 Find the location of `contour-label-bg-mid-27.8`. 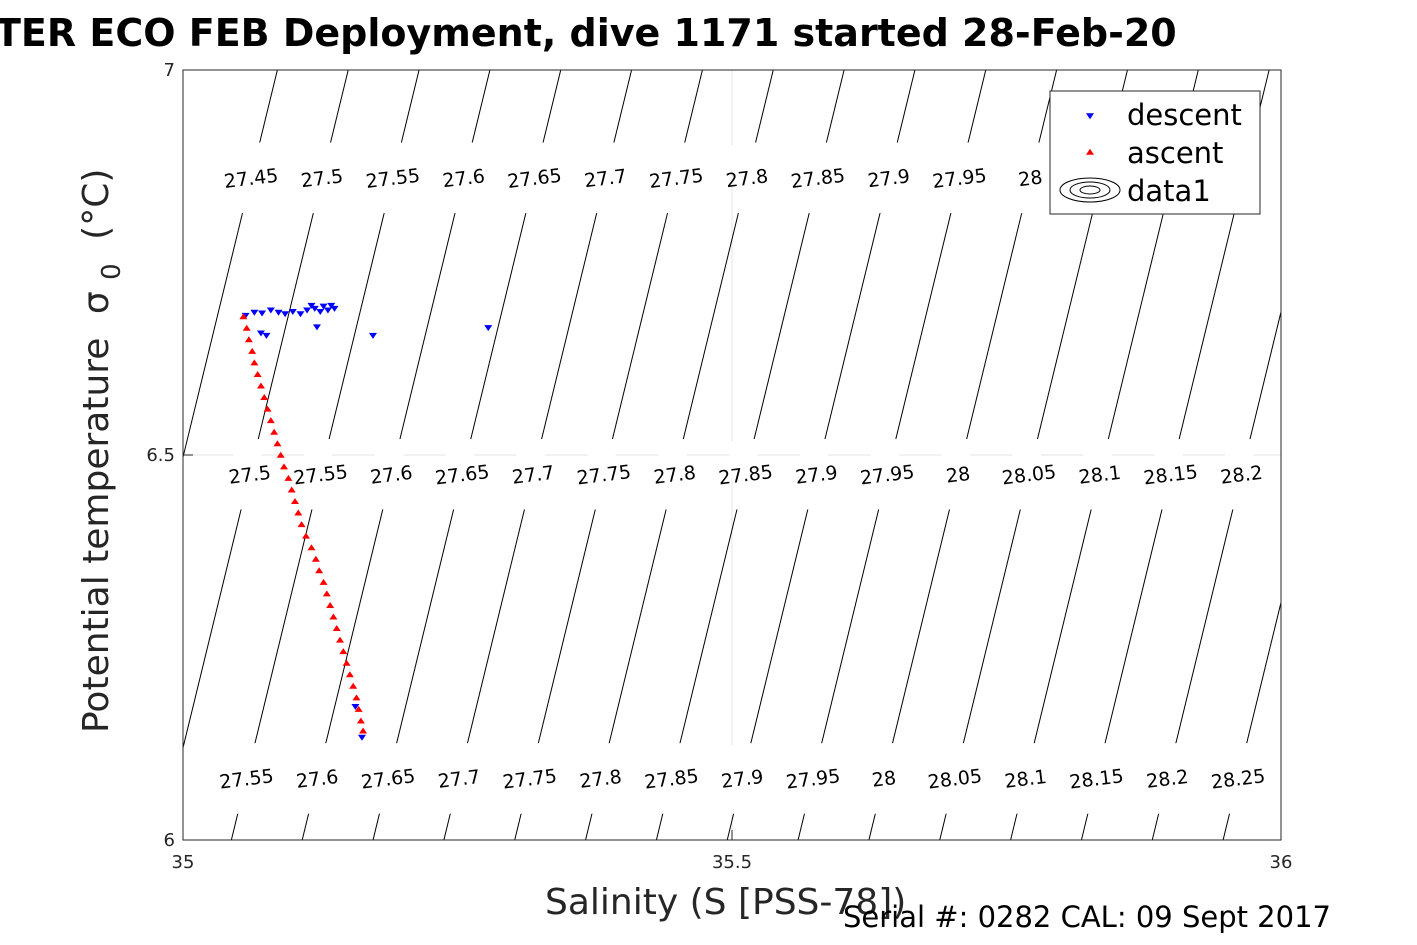

contour-label-bg-mid-27.8 is located at coordinates (674, 474).